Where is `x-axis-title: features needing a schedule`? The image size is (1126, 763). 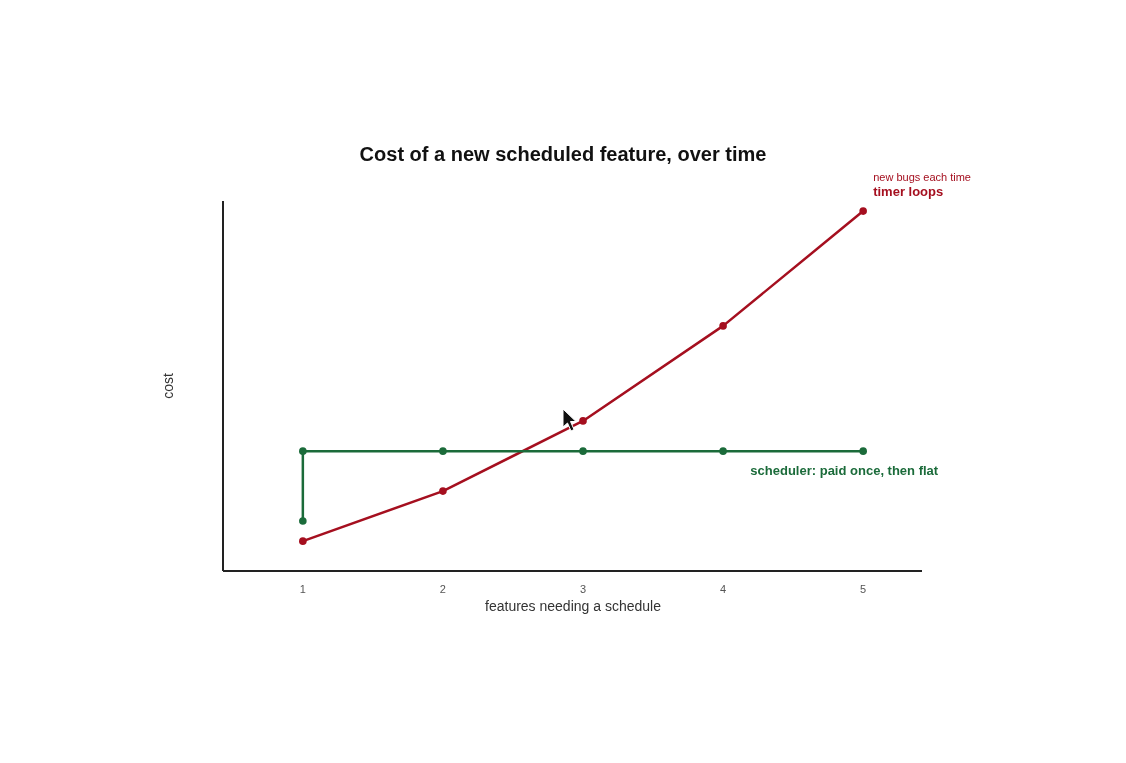
x-axis-title: features needing a schedule is located at coordinates (573, 606).